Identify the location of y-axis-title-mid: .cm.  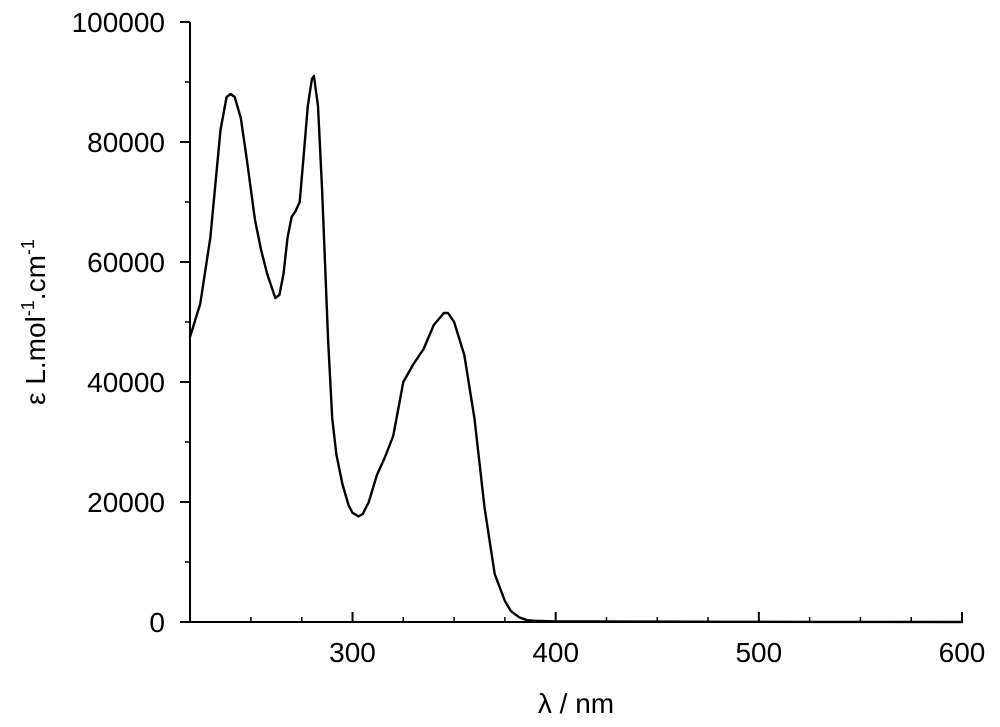
(35, 277).